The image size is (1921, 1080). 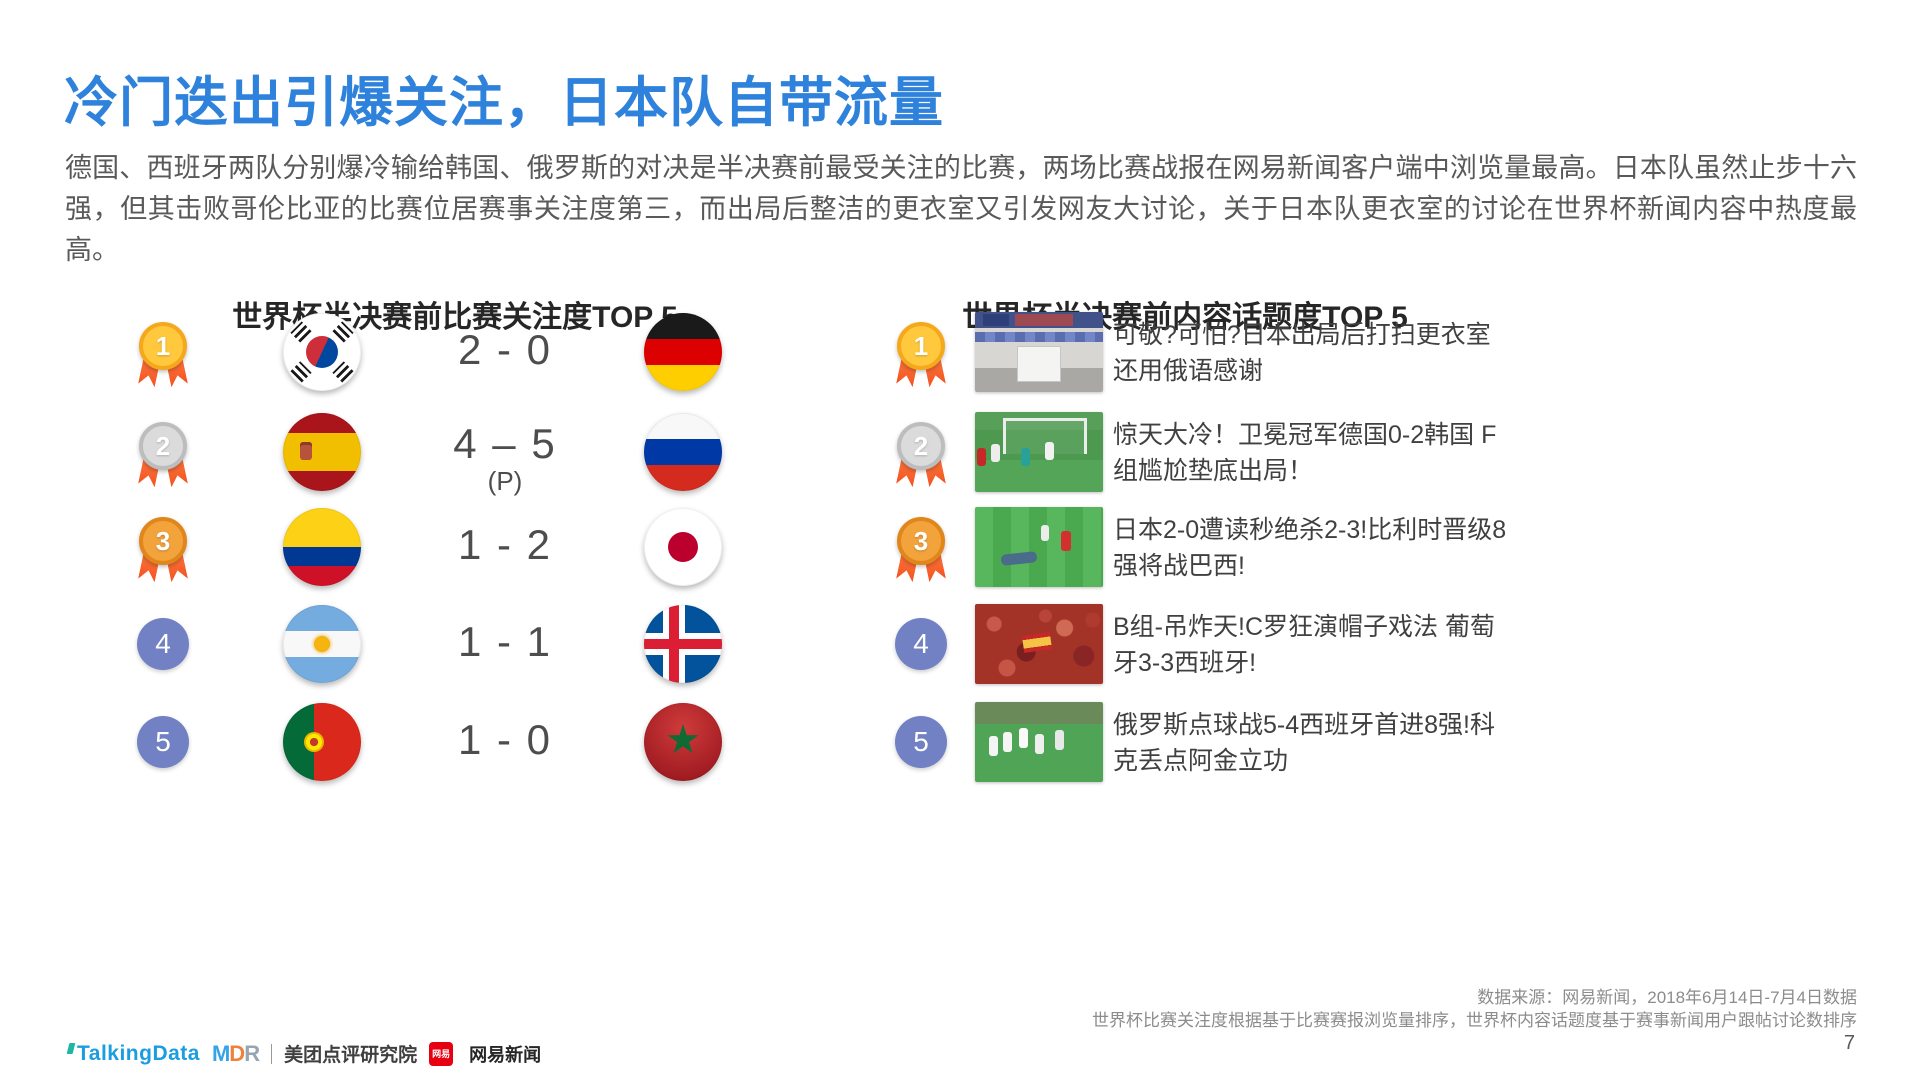 I want to click on topic-rank-3-medal-icon: 3, so click(x=921, y=553).